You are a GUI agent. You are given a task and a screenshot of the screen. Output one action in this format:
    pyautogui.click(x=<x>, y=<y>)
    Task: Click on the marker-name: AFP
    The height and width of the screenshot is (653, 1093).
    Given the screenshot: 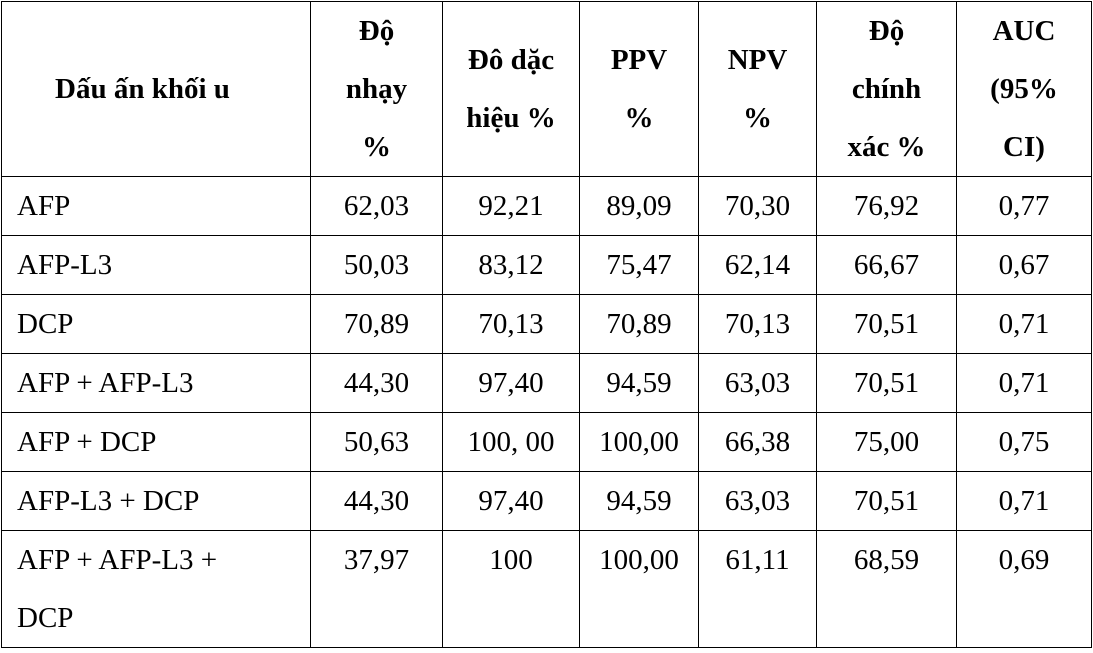 What is the action you would take?
    pyautogui.click(x=156, y=206)
    